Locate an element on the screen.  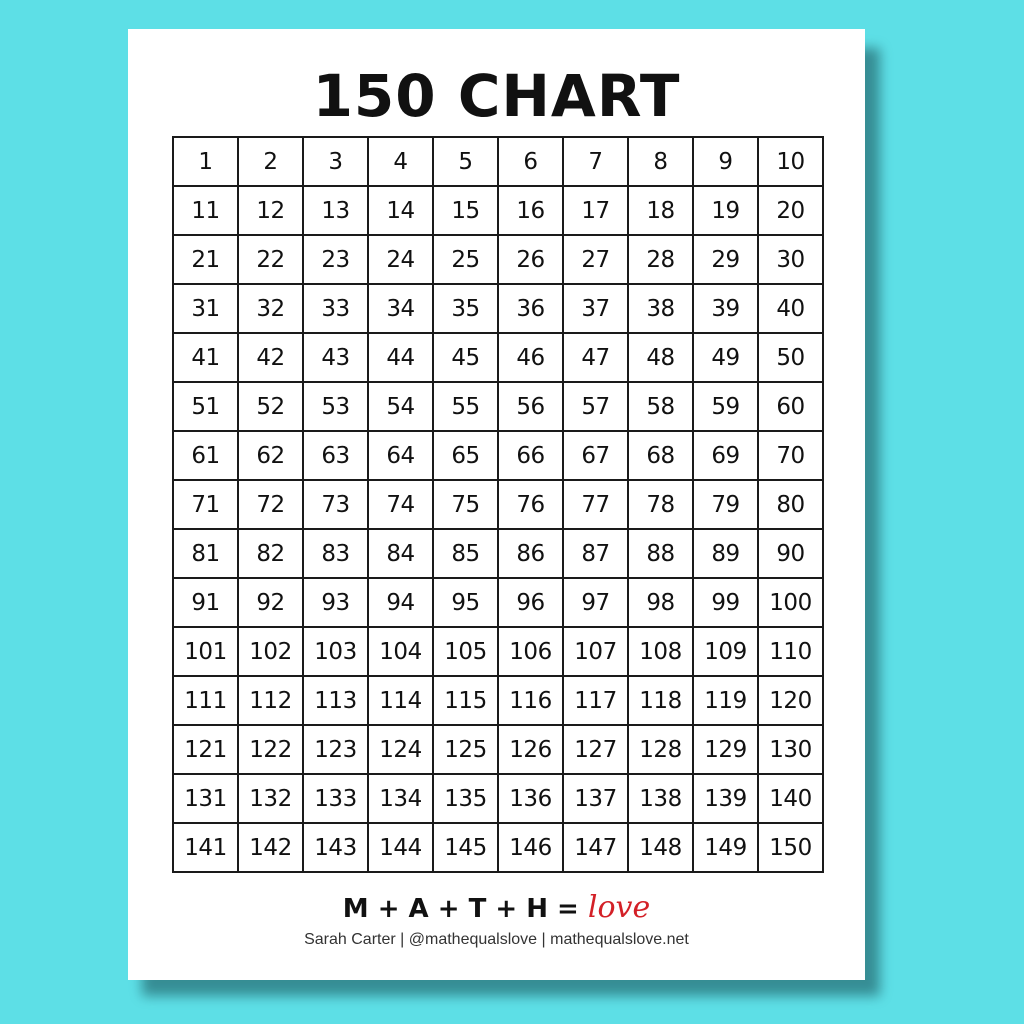
grid-row: 131 132 133 134 135 136 137 138 139 140 is located at coordinates (498, 798).